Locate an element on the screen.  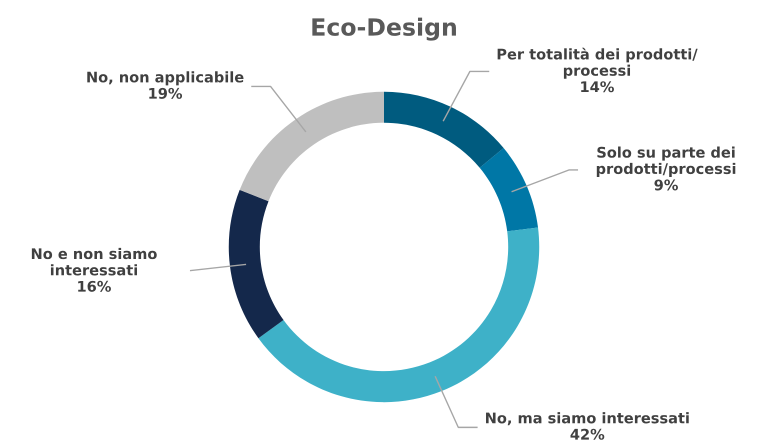
data-label: 14% is located at coordinates (597, 86).